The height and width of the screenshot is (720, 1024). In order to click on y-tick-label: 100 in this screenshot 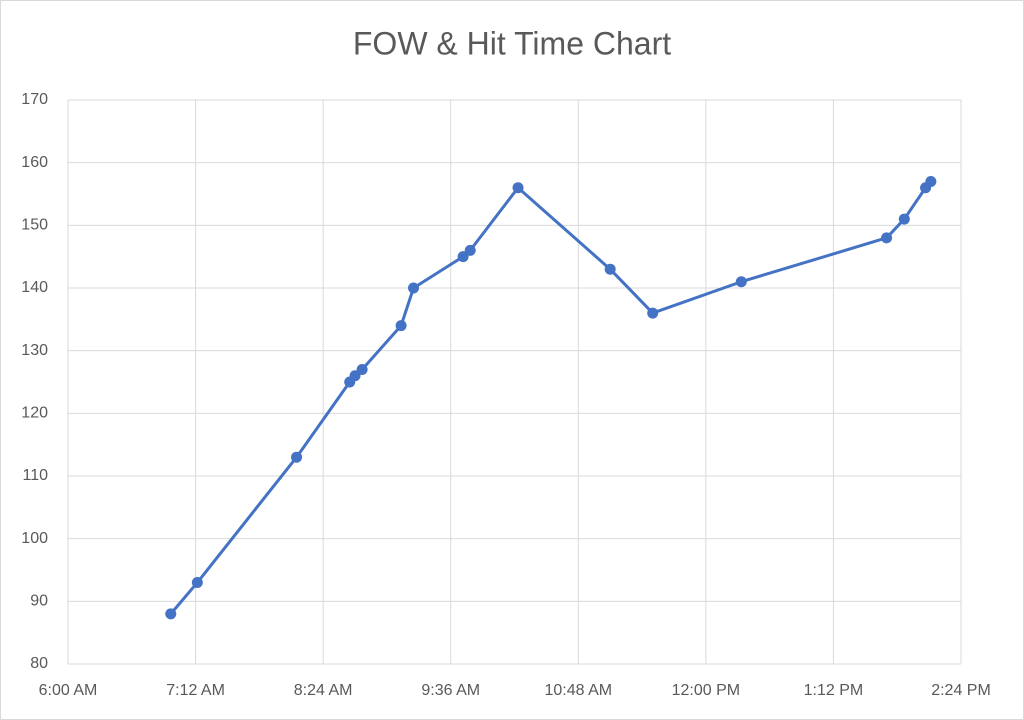, I will do `click(34, 538)`.